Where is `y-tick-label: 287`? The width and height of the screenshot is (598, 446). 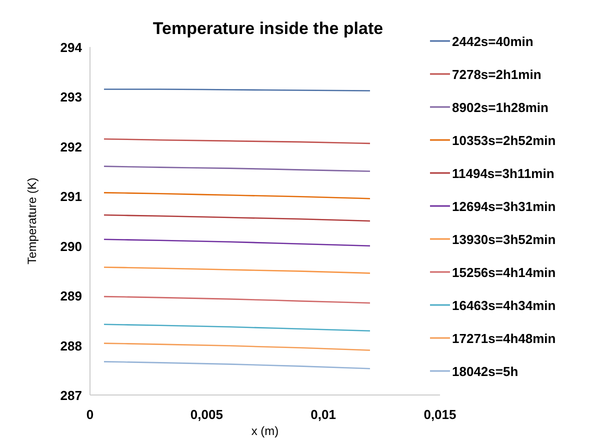
y-tick-label: 287 is located at coordinates (71, 395).